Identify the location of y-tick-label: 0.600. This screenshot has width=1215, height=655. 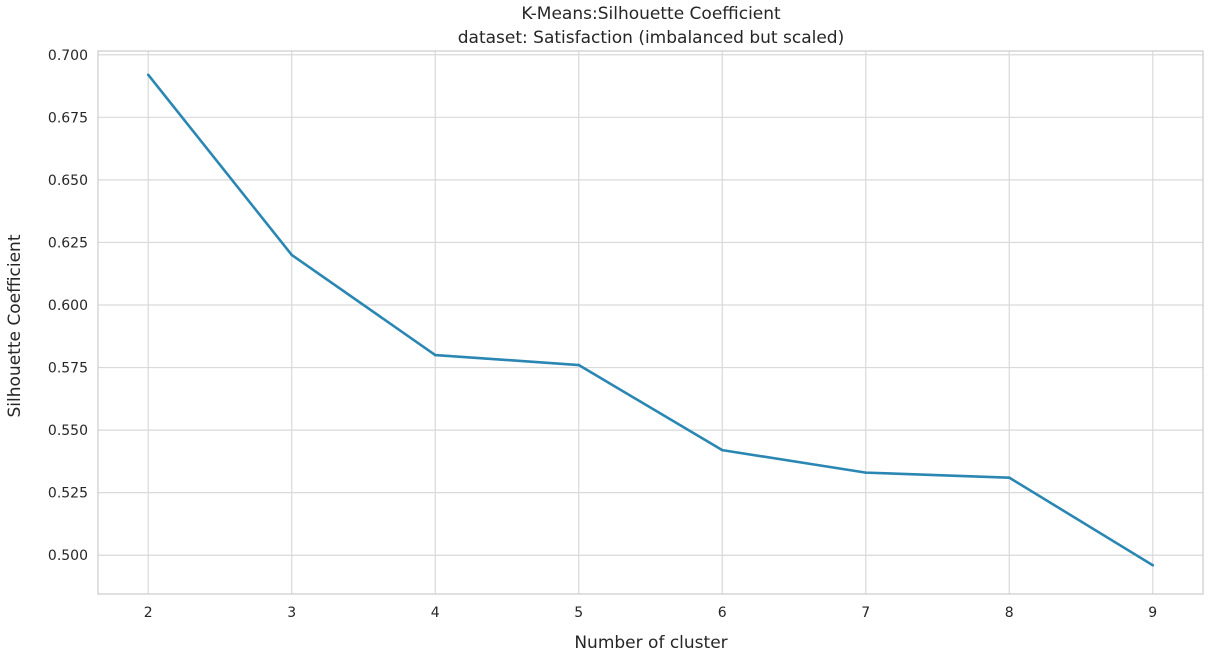
(68, 306).